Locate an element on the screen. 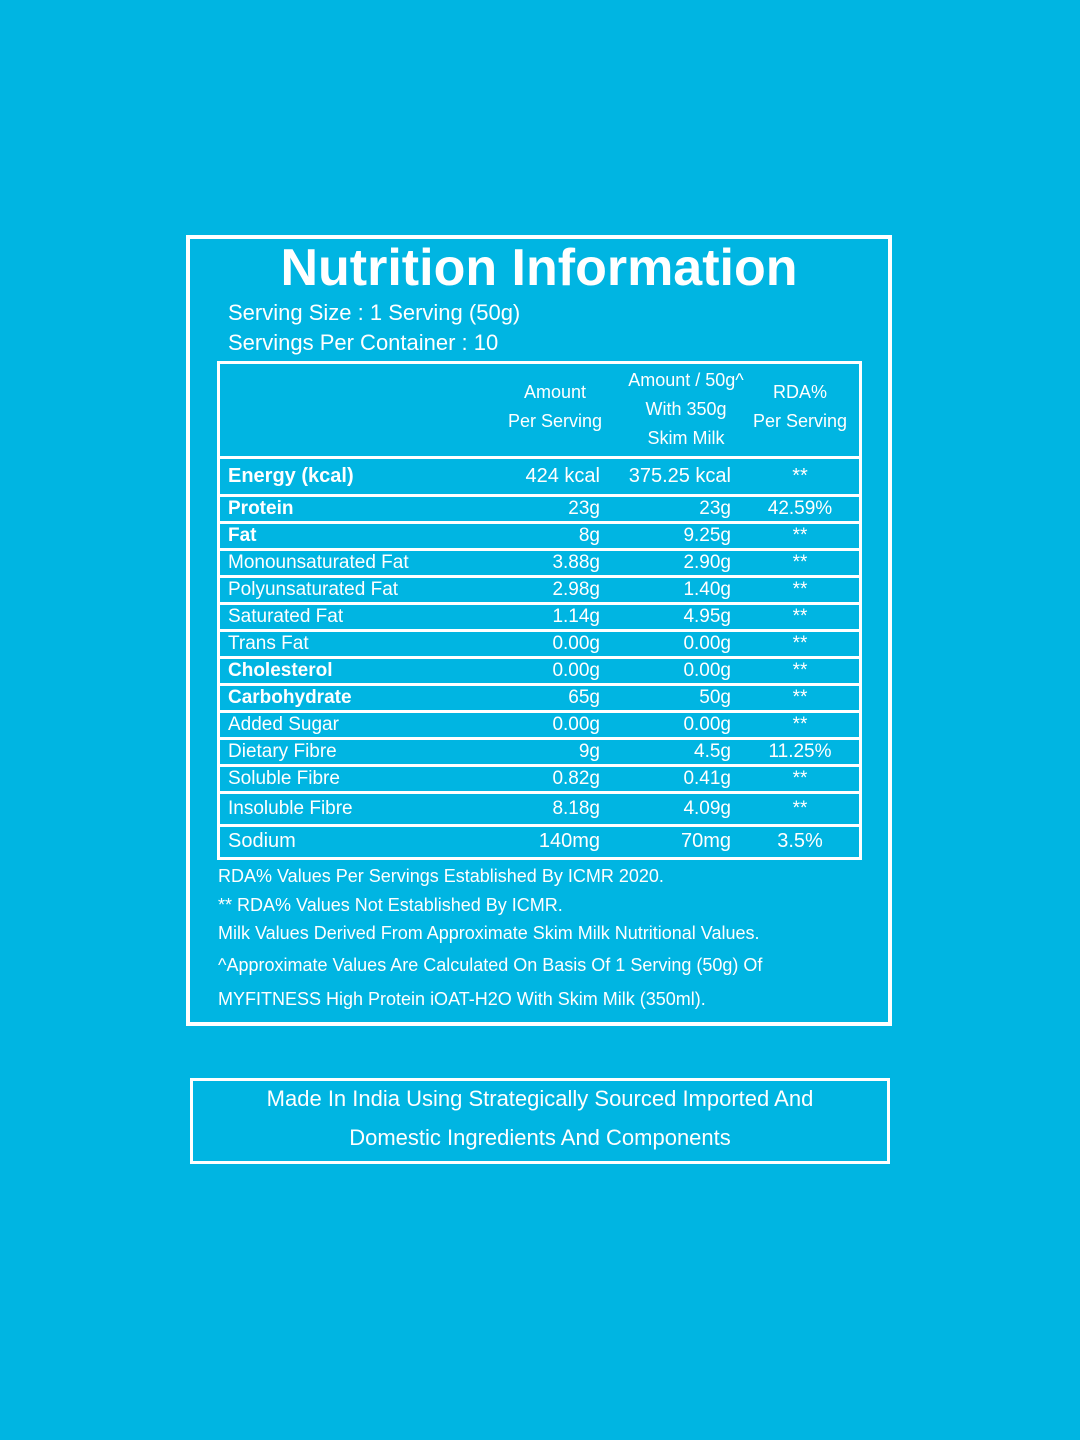 The image size is (1080, 1440). amount-per-serving: 0.82g is located at coordinates (576, 778).